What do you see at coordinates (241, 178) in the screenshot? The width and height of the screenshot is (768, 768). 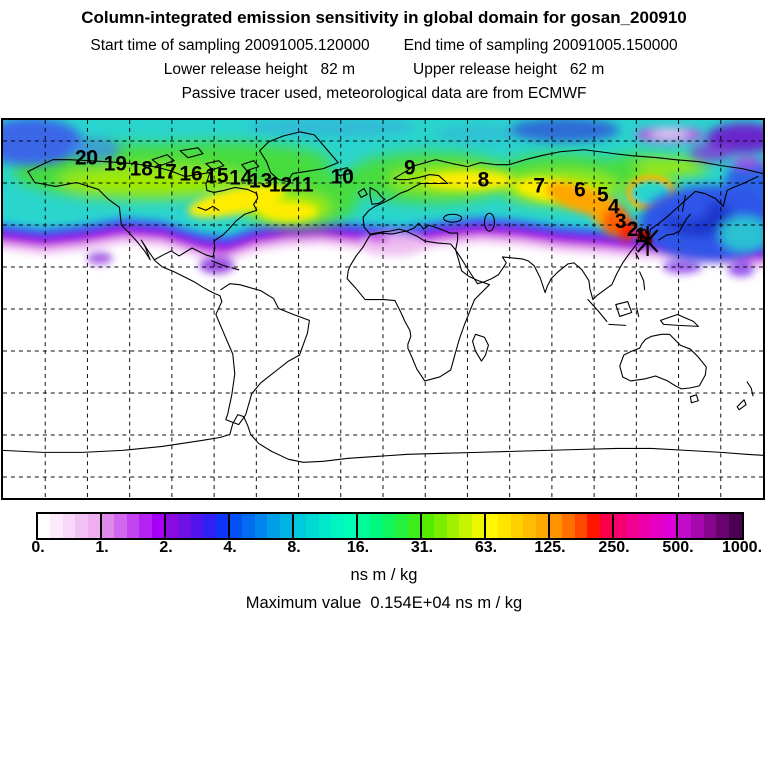 I see `trajectory-hour-label: 14` at bounding box center [241, 178].